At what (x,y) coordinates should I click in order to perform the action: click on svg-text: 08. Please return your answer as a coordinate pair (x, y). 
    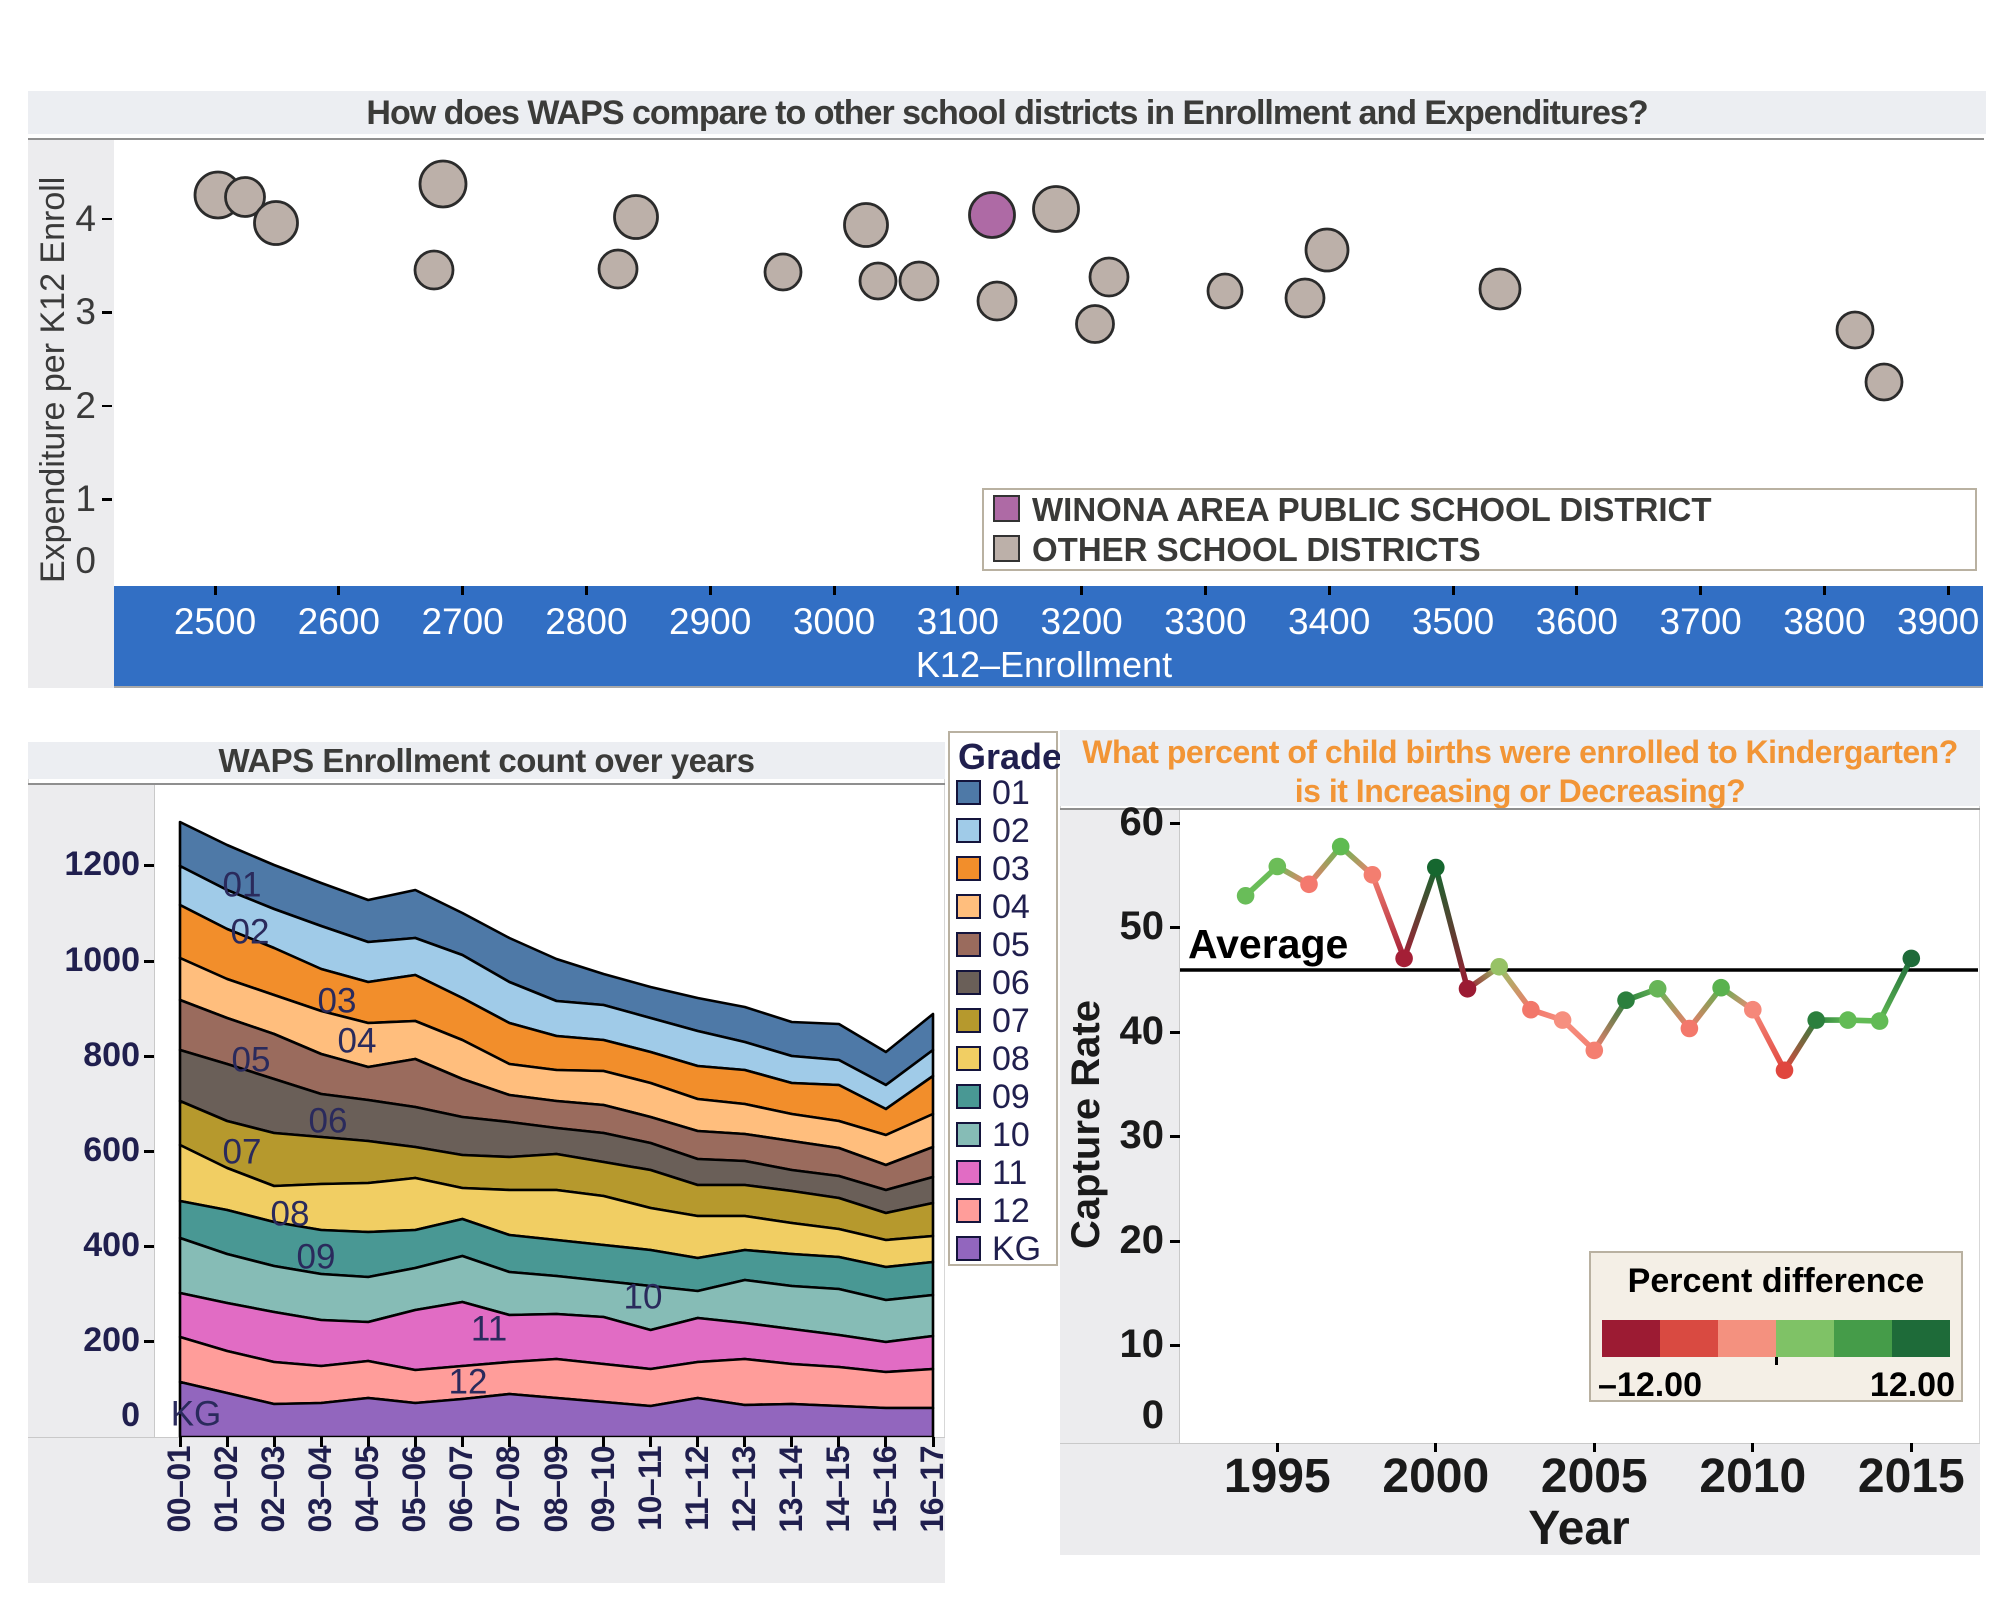
    Looking at the image, I should click on (290, 1214).